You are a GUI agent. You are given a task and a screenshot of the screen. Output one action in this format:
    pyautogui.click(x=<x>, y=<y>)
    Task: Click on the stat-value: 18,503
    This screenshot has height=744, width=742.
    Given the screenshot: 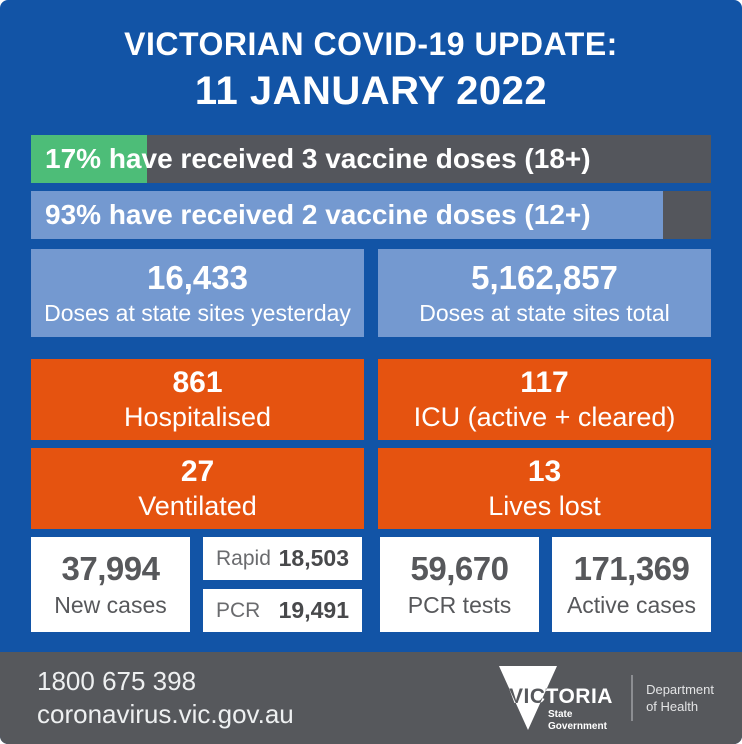 What is the action you would take?
    pyautogui.click(x=313, y=558)
    